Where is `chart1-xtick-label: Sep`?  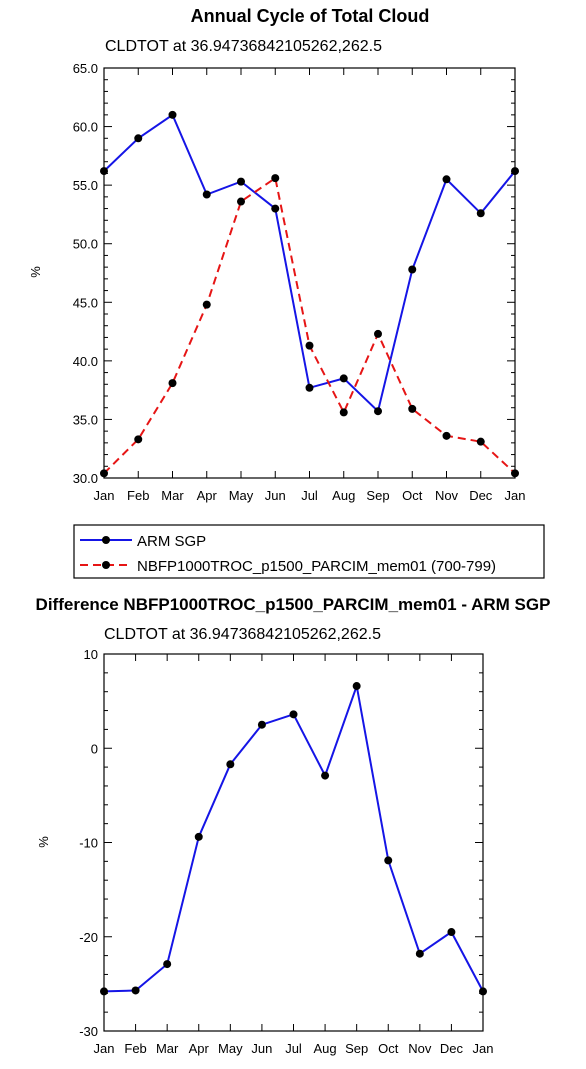 chart1-xtick-label: Sep is located at coordinates (377, 495).